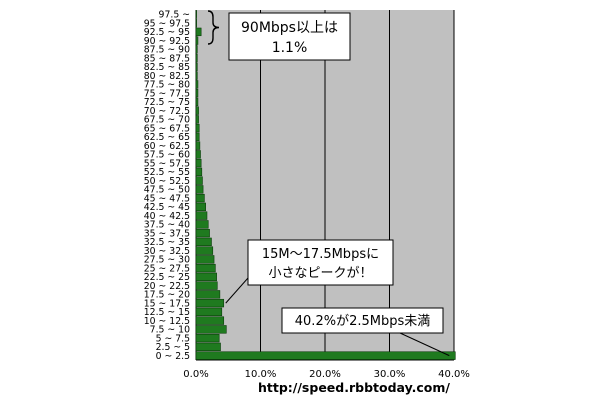  I want to click on annotation-callout: 40.2%が2.5Mbps未満, so click(362, 320).